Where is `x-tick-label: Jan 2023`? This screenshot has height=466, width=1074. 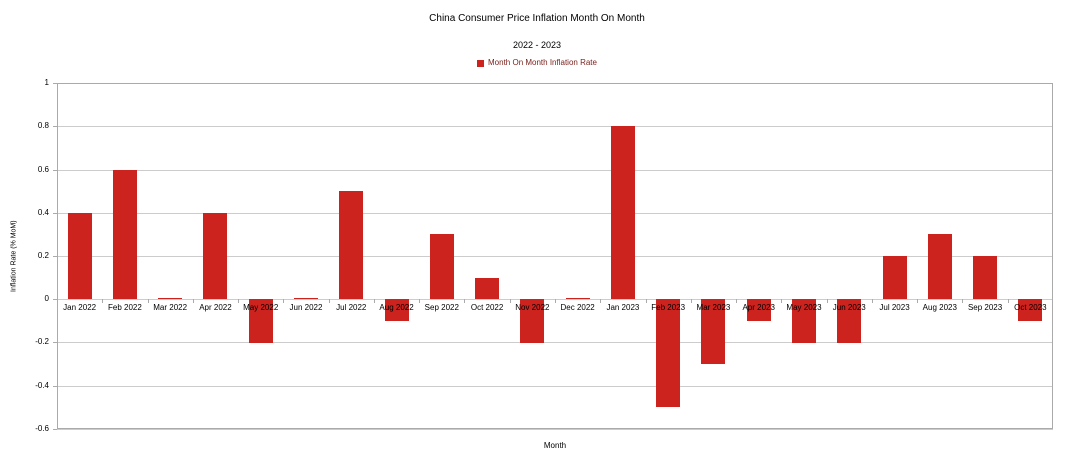
x-tick-label: Jan 2023 is located at coordinates (623, 308).